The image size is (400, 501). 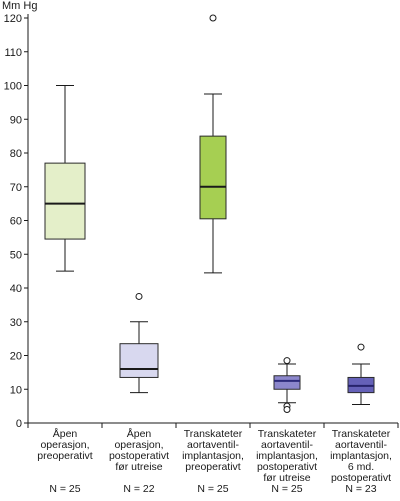 What do you see at coordinates (360, 489) in the screenshot?
I see `n-label: N = 23` at bounding box center [360, 489].